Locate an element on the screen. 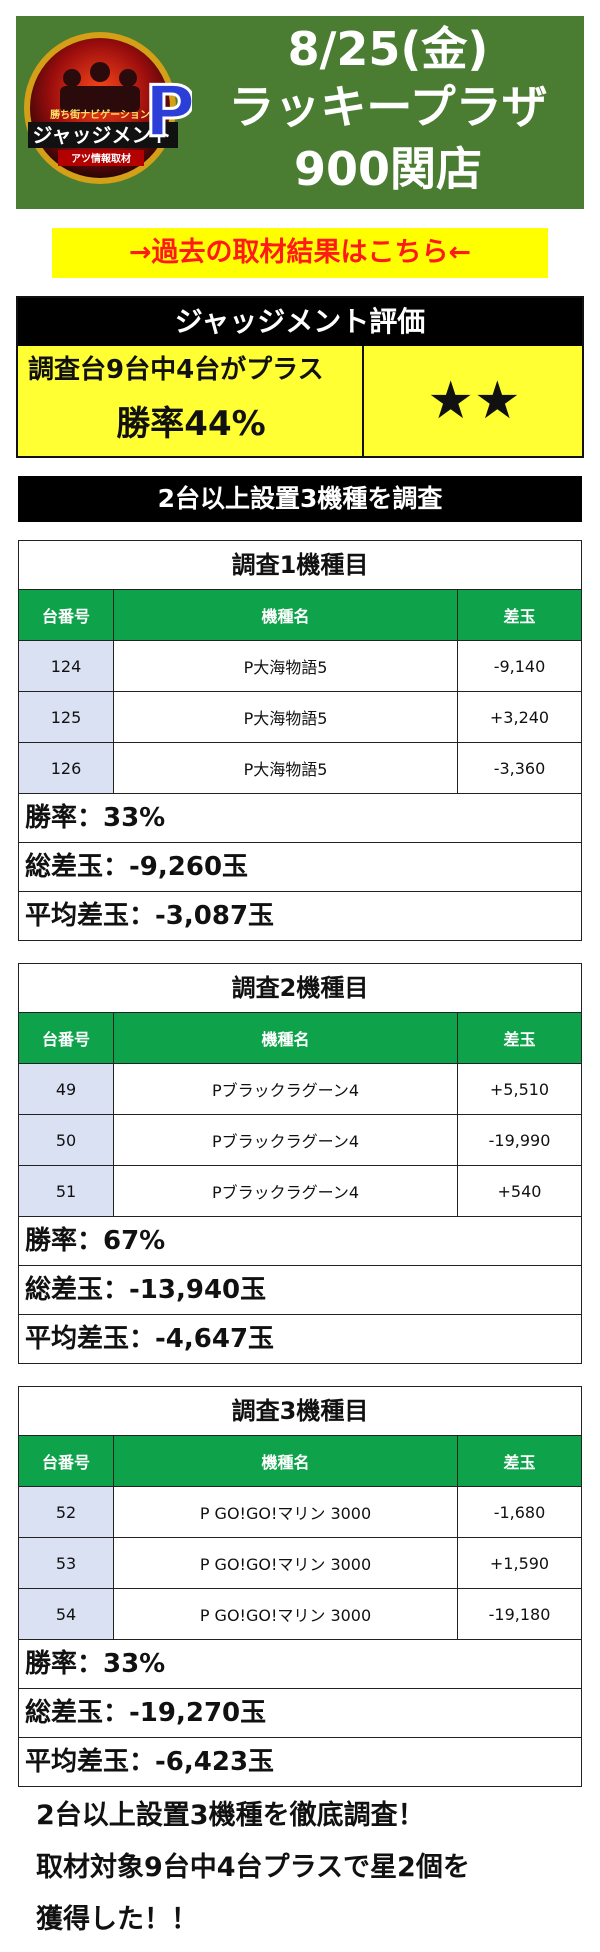  total-diff: 総差玉：-13,940玉 is located at coordinates (300, 1290).